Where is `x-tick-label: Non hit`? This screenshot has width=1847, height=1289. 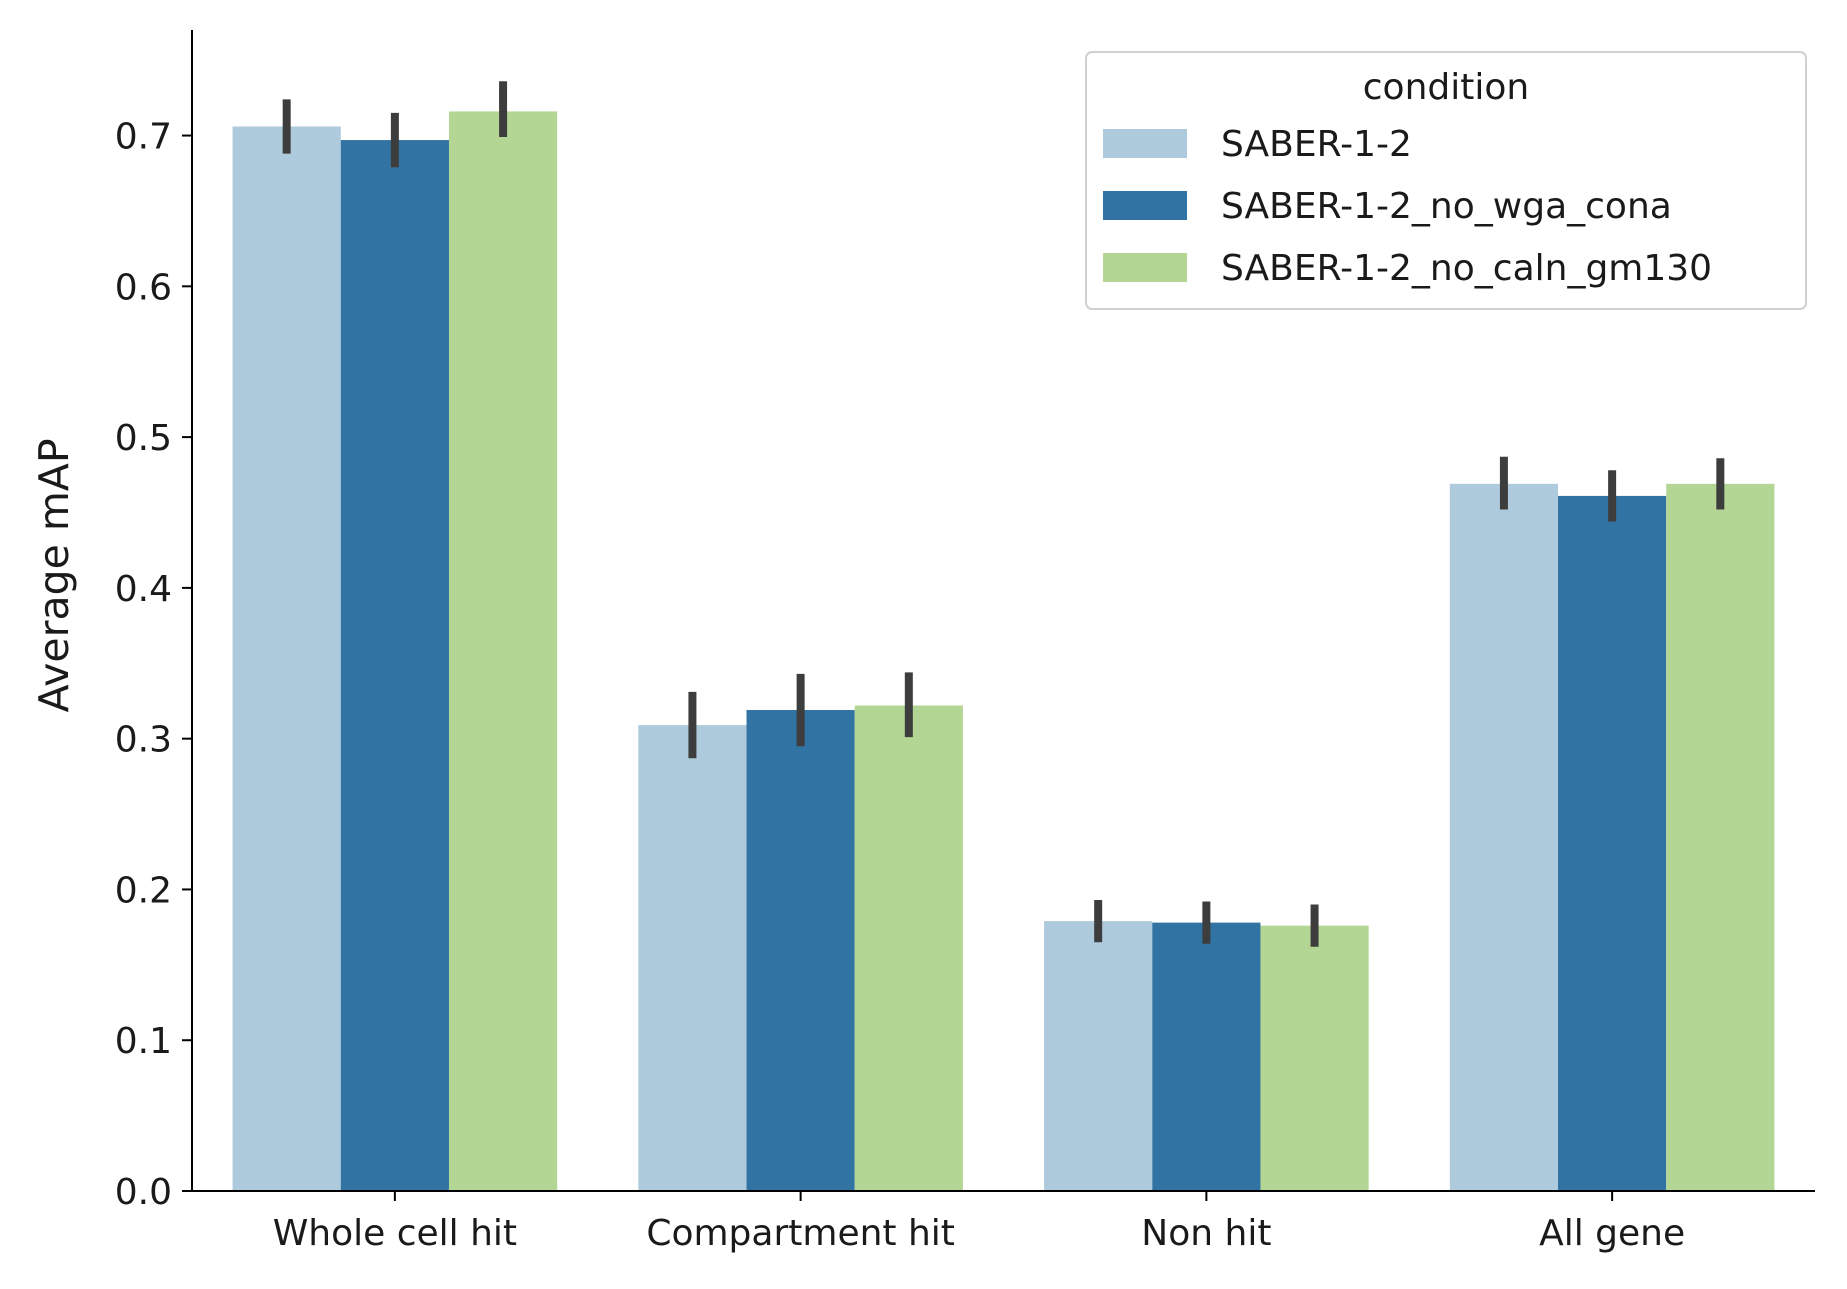 x-tick-label: Non hit is located at coordinates (1206, 1233).